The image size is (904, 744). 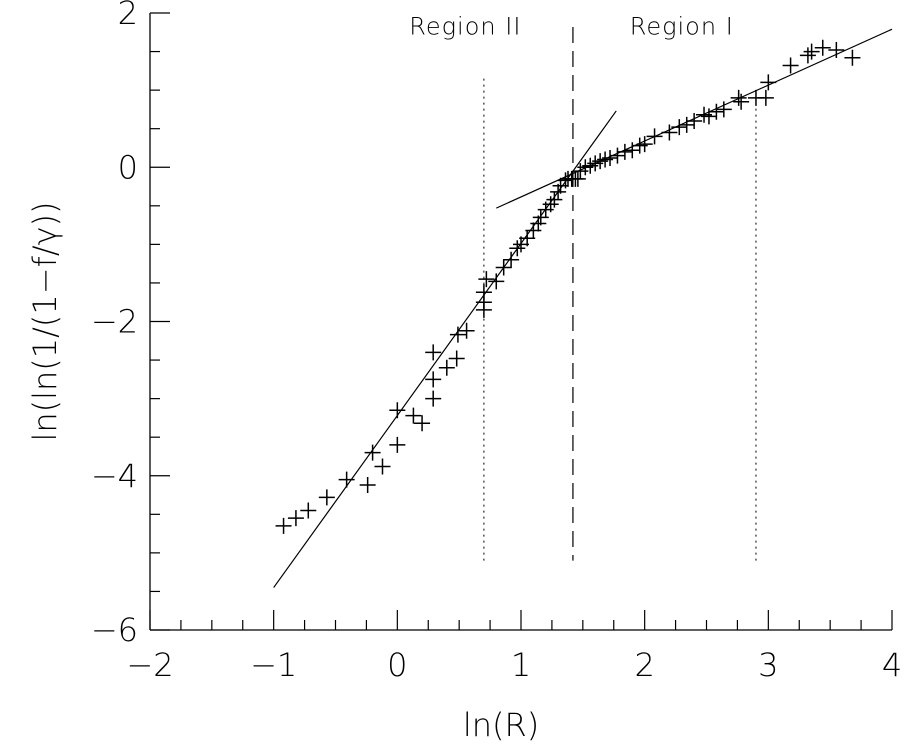 What do you see at coordinates (521, 665) in the screenshot?
I see `x-tick-label: 1` at bounding box center [521, 665].